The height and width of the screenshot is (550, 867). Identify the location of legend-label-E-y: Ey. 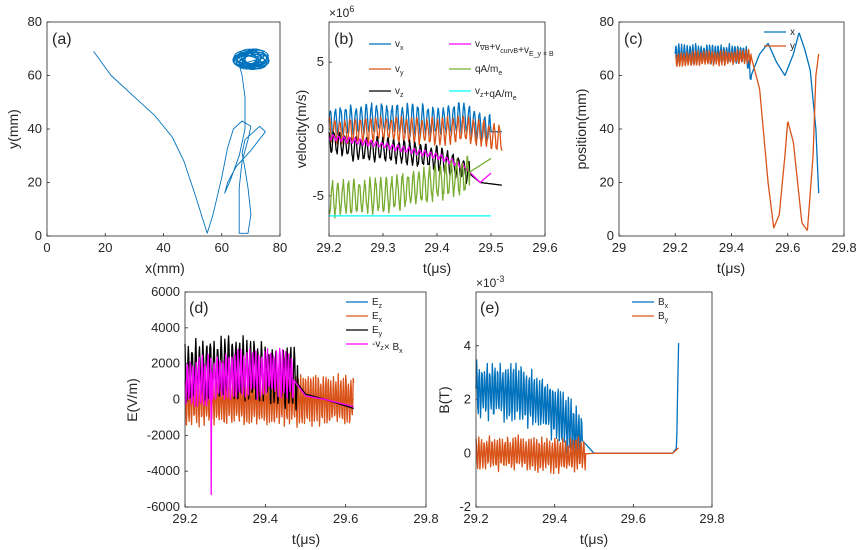
(377, 331).